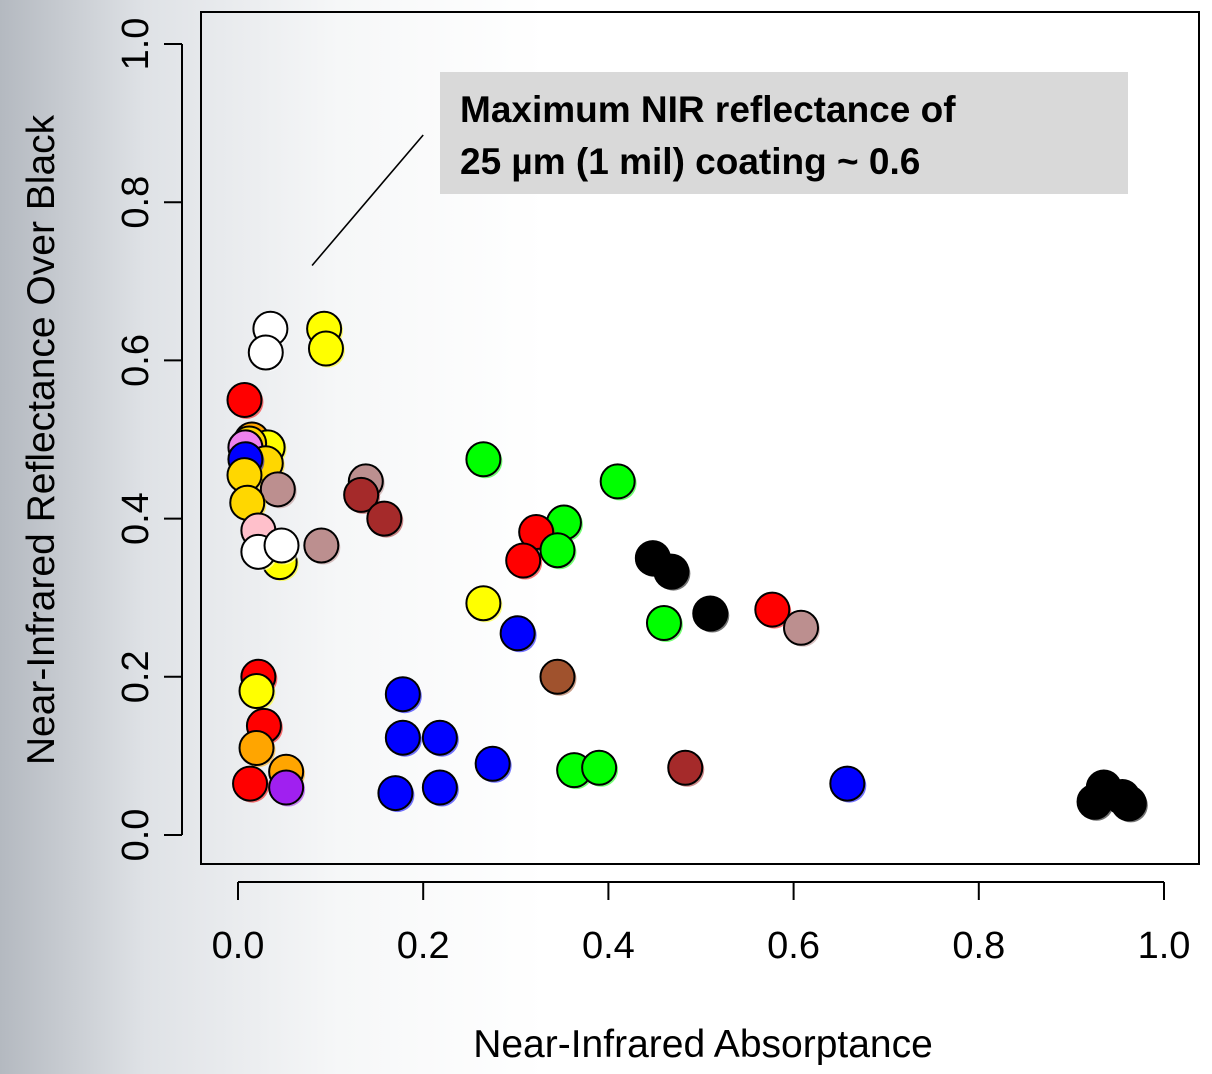 This screenshot has width=1212, height=1074. I want to click on y-tick-label: 0.0, so click(136, 835).